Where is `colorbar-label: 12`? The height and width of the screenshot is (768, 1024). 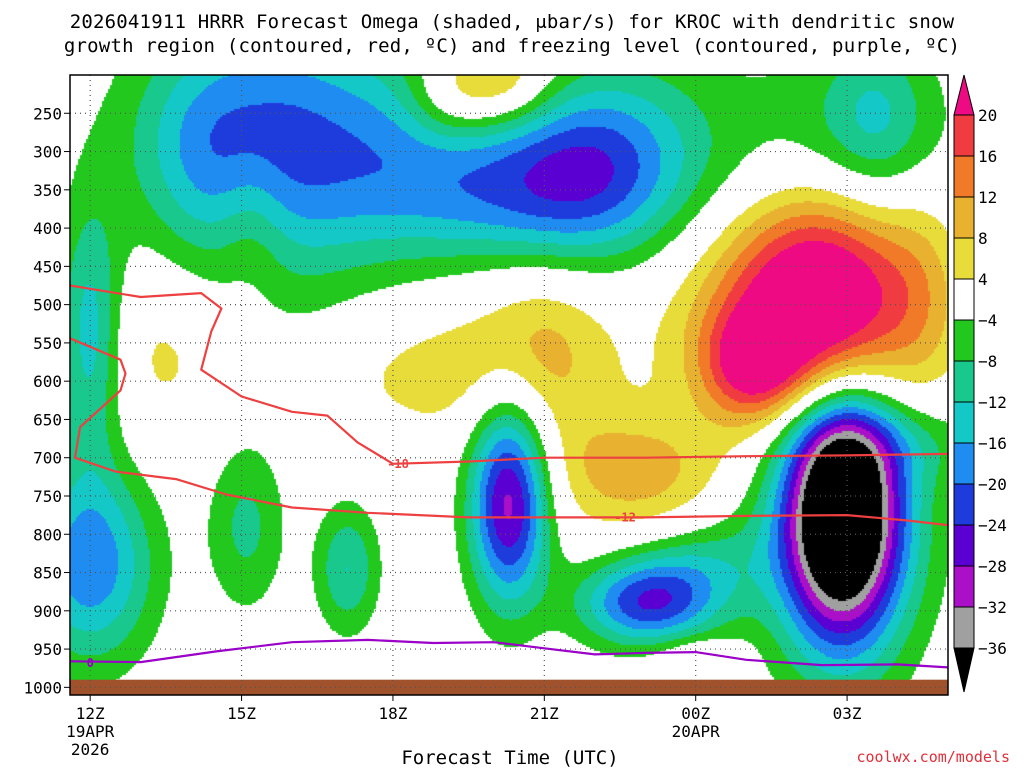
colorbar-label: 12 is located at coordinates (987, 197).